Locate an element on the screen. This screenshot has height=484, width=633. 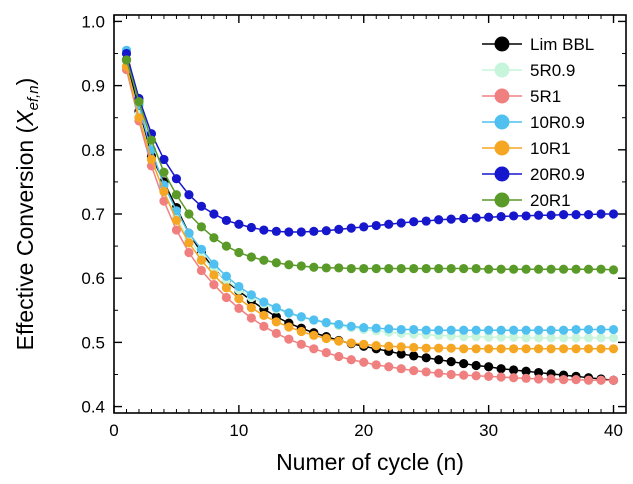
y-tick-label: 0.6 is located at coordinates (93, 278).